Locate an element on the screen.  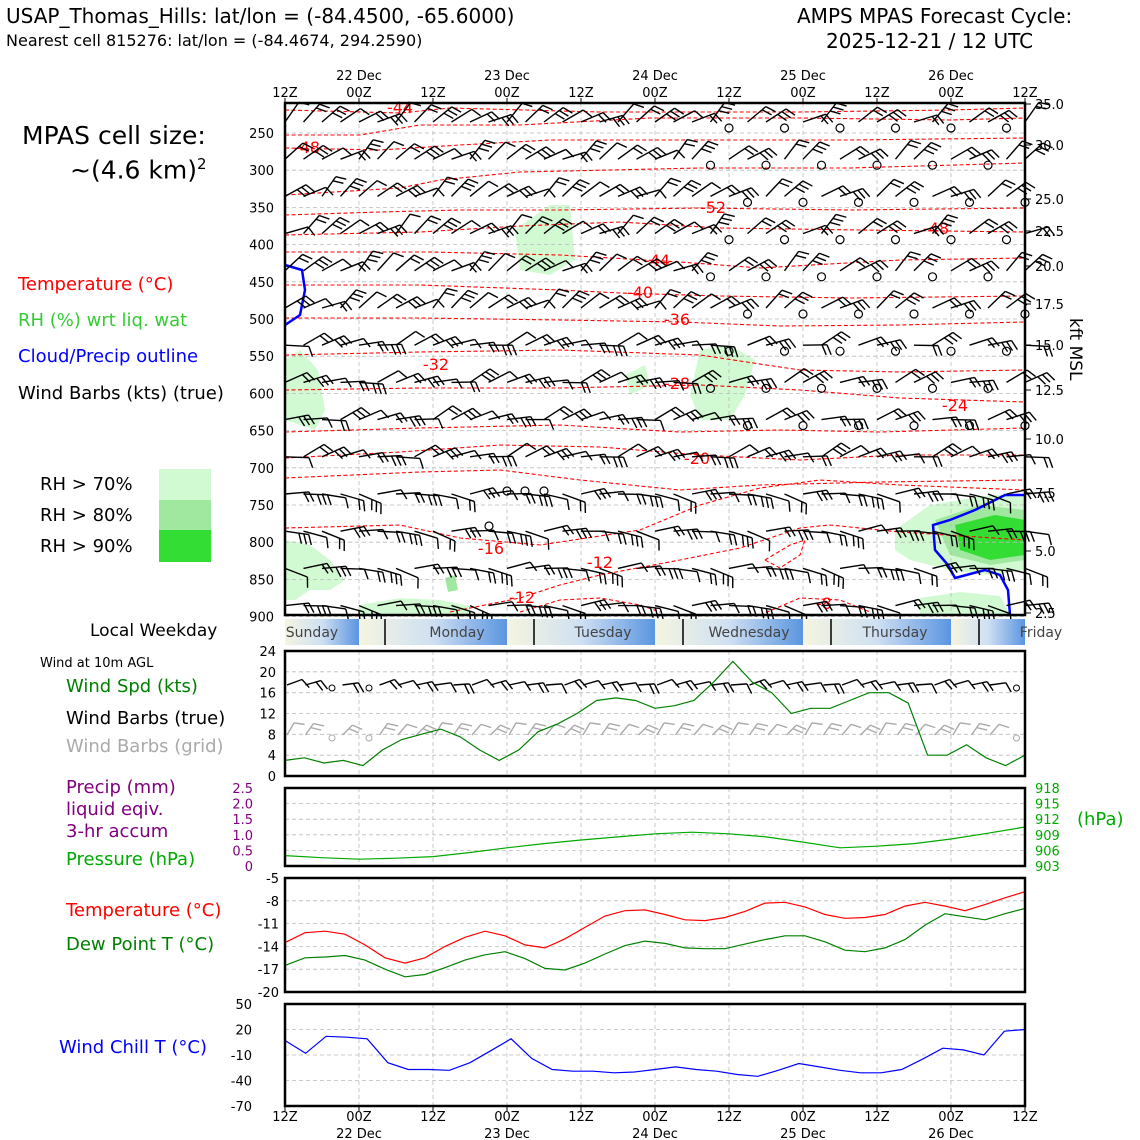
height-level-label: 7.5 is located at coordinates (1045, 494).